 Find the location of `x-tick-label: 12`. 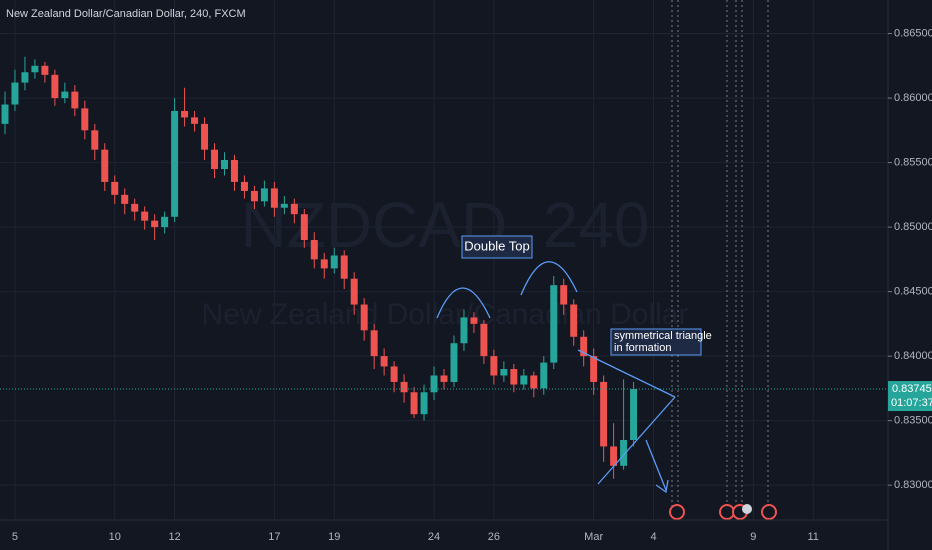

x-tick-label: 12 is located at coordinates (174, 537).